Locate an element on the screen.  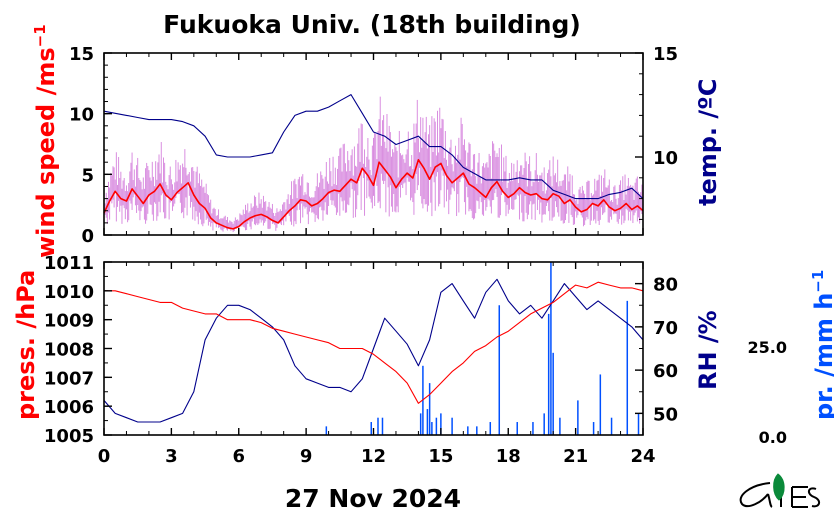
x-tick-label: 18 is located at coordinates (508, 456).